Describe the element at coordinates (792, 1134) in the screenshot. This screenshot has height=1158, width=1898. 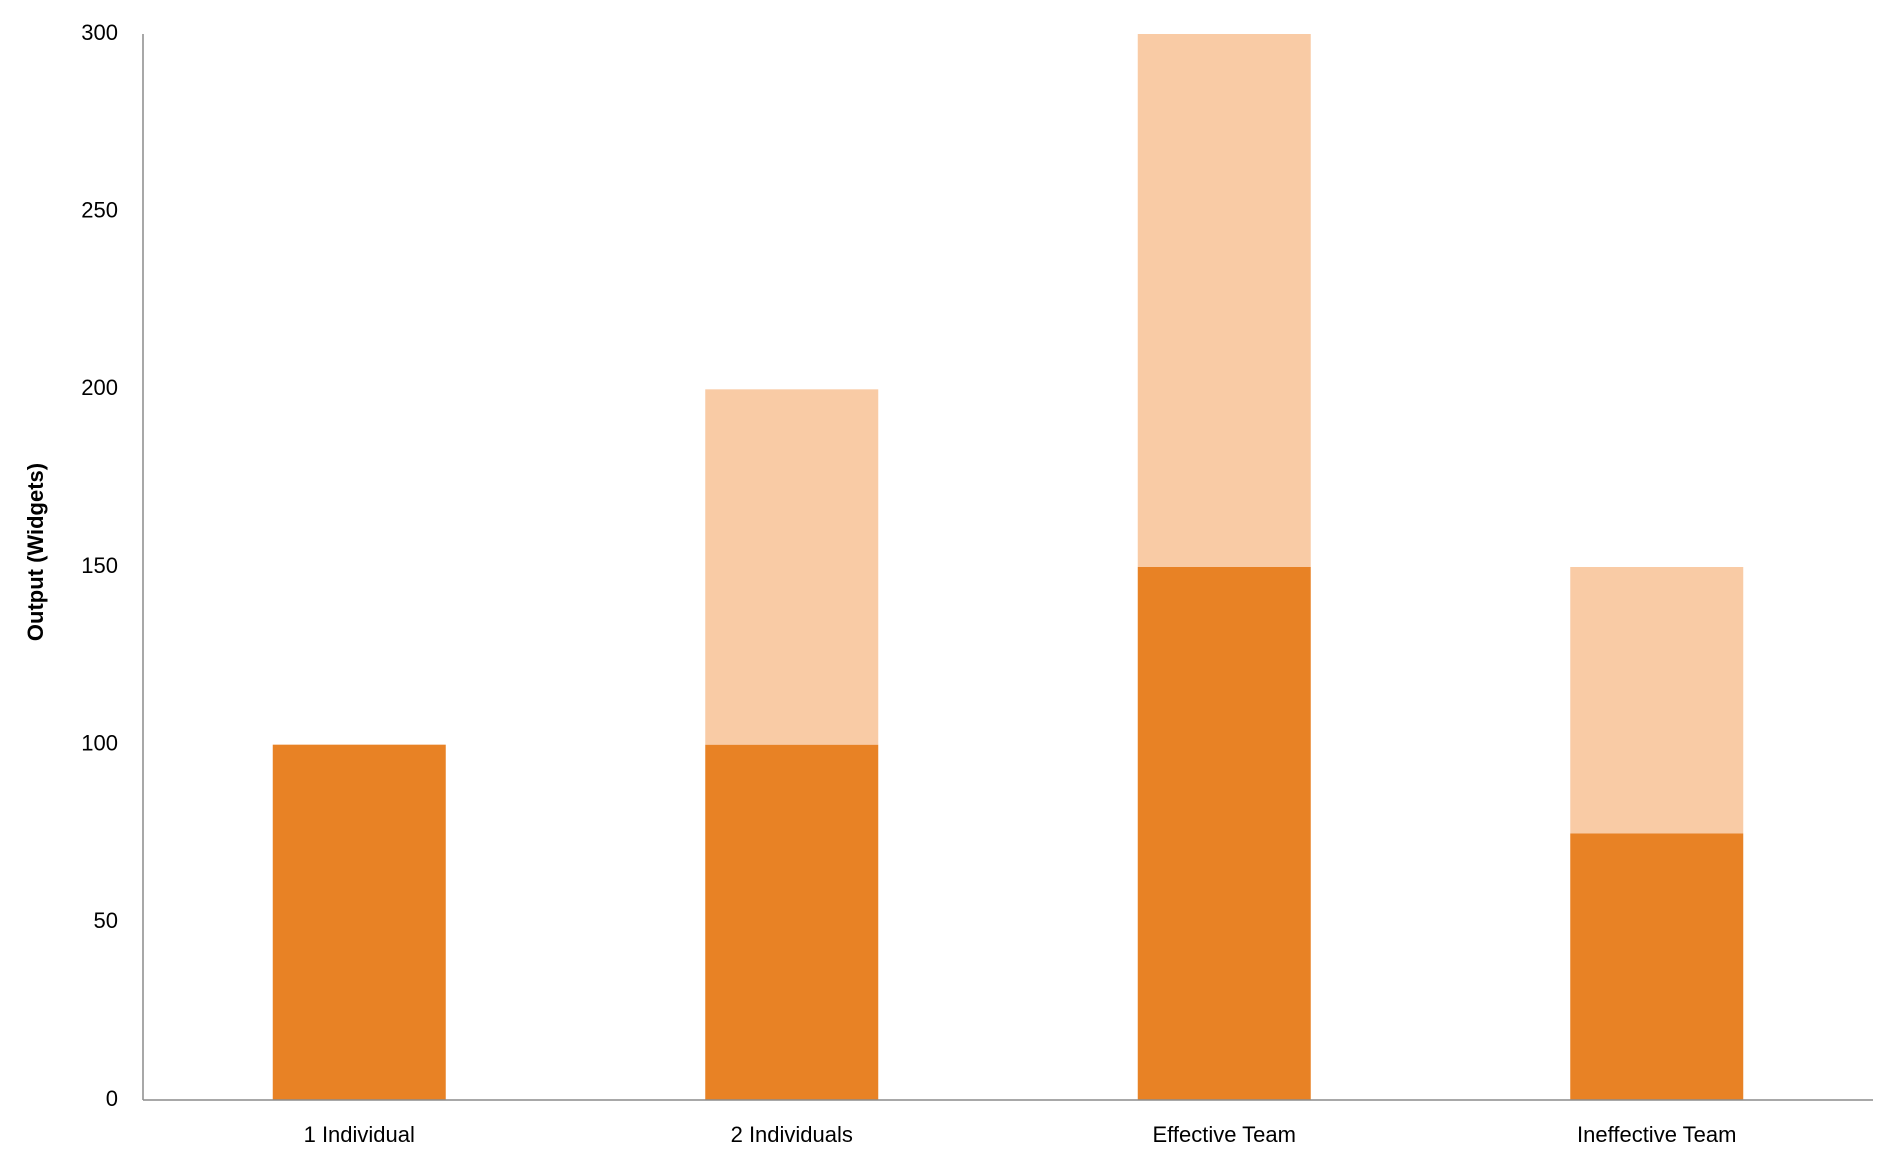
I see `x-tick-label: 2 Individuals` at that location.